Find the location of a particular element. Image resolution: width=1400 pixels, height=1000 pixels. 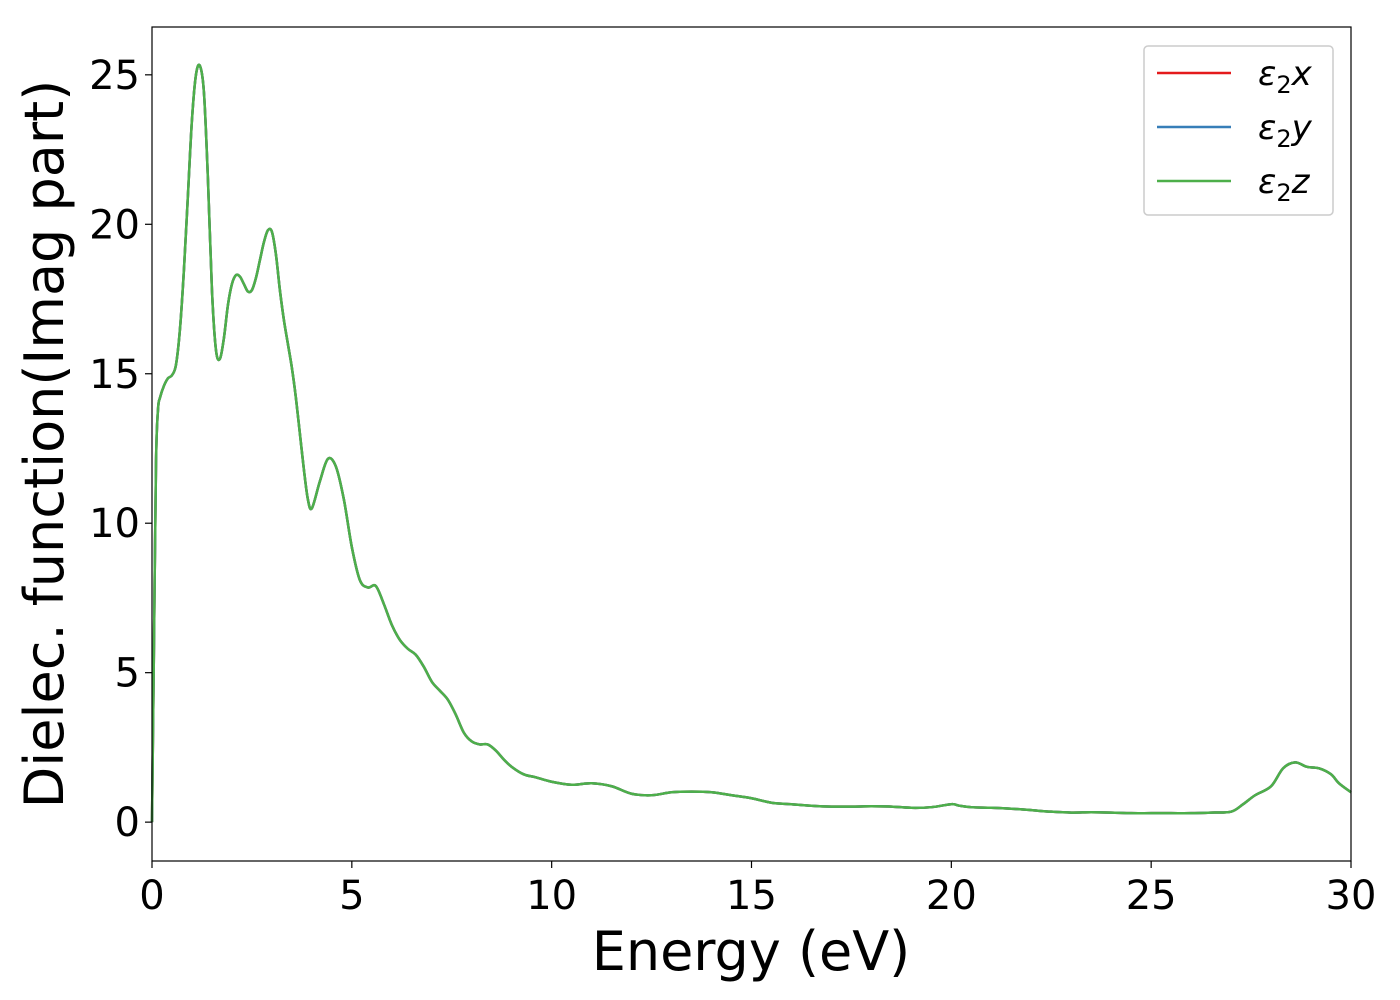

legend: ε2x ε2y ε2z is located at coordinates (1238, 130).